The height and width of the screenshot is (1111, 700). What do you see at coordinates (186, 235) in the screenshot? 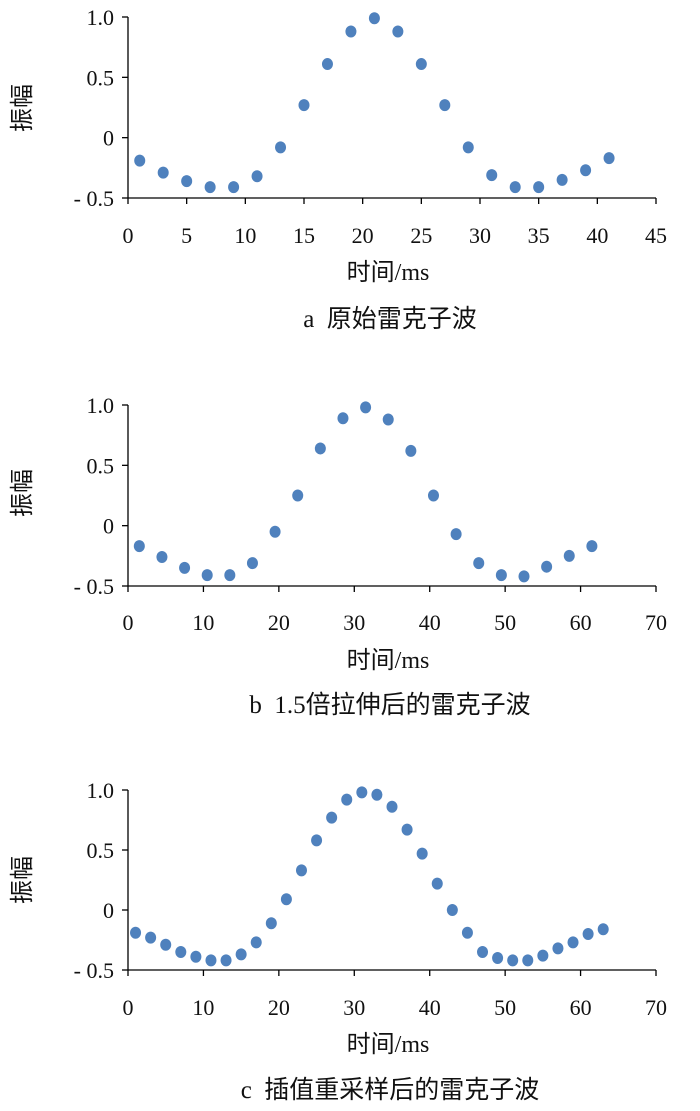
I see `x-tick-label: 5` at bounding box center [186, 235].